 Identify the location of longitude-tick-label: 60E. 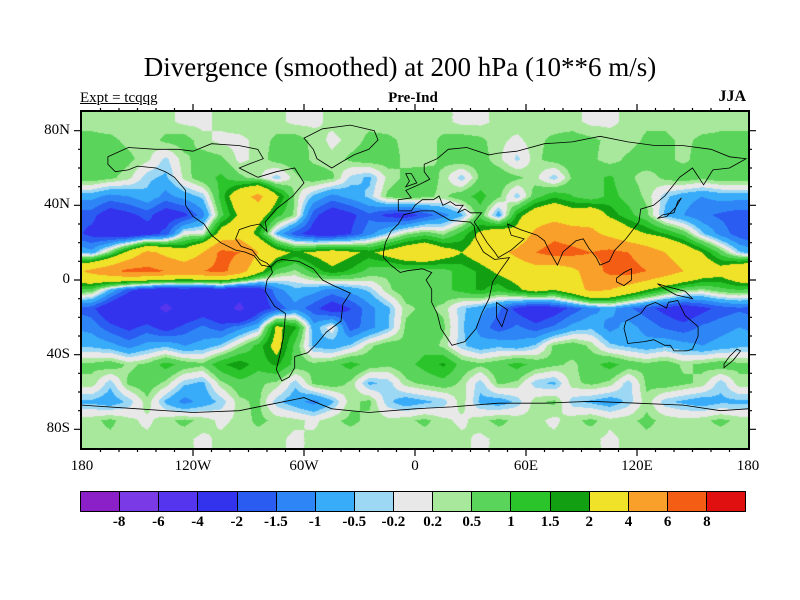
(526, 466).